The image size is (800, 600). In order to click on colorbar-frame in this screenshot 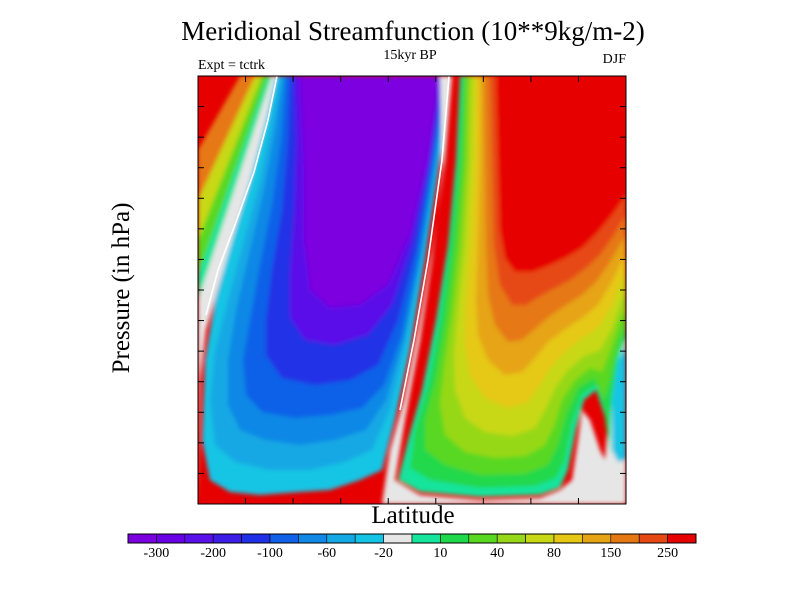, I will do `click(412, 538)`.